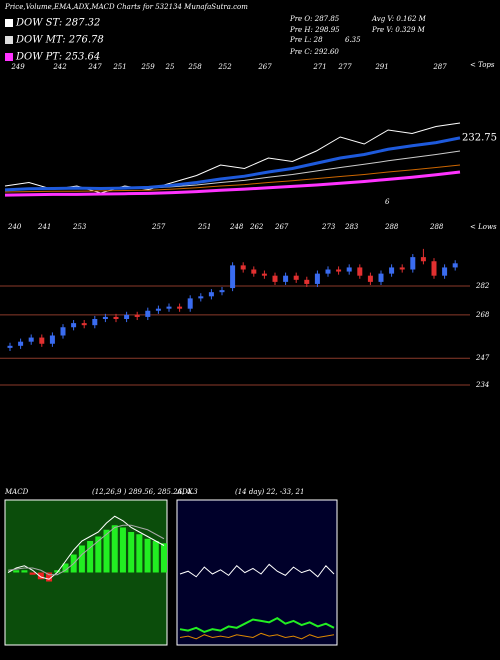 This screenshot has height=660, width=500. I want to click on level-label: 234, so click(482, 385).